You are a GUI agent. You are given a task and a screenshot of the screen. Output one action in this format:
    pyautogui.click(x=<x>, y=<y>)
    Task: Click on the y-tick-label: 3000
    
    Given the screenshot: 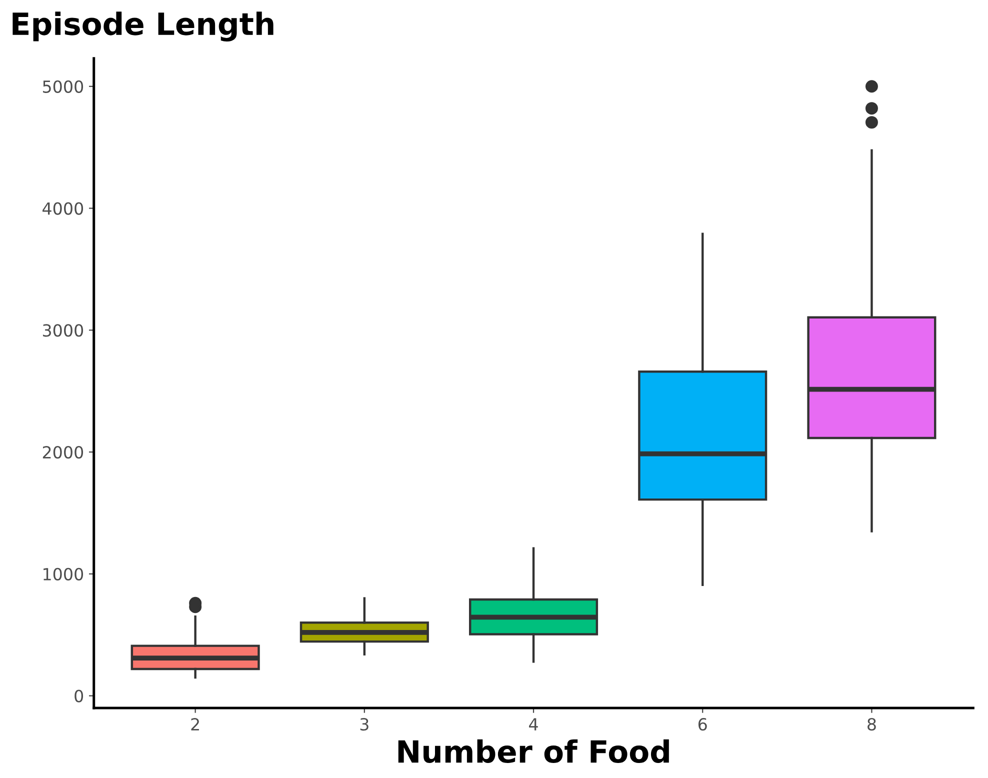 What is the action you would take?
    pyautogui.click(x=63, y=330)
    